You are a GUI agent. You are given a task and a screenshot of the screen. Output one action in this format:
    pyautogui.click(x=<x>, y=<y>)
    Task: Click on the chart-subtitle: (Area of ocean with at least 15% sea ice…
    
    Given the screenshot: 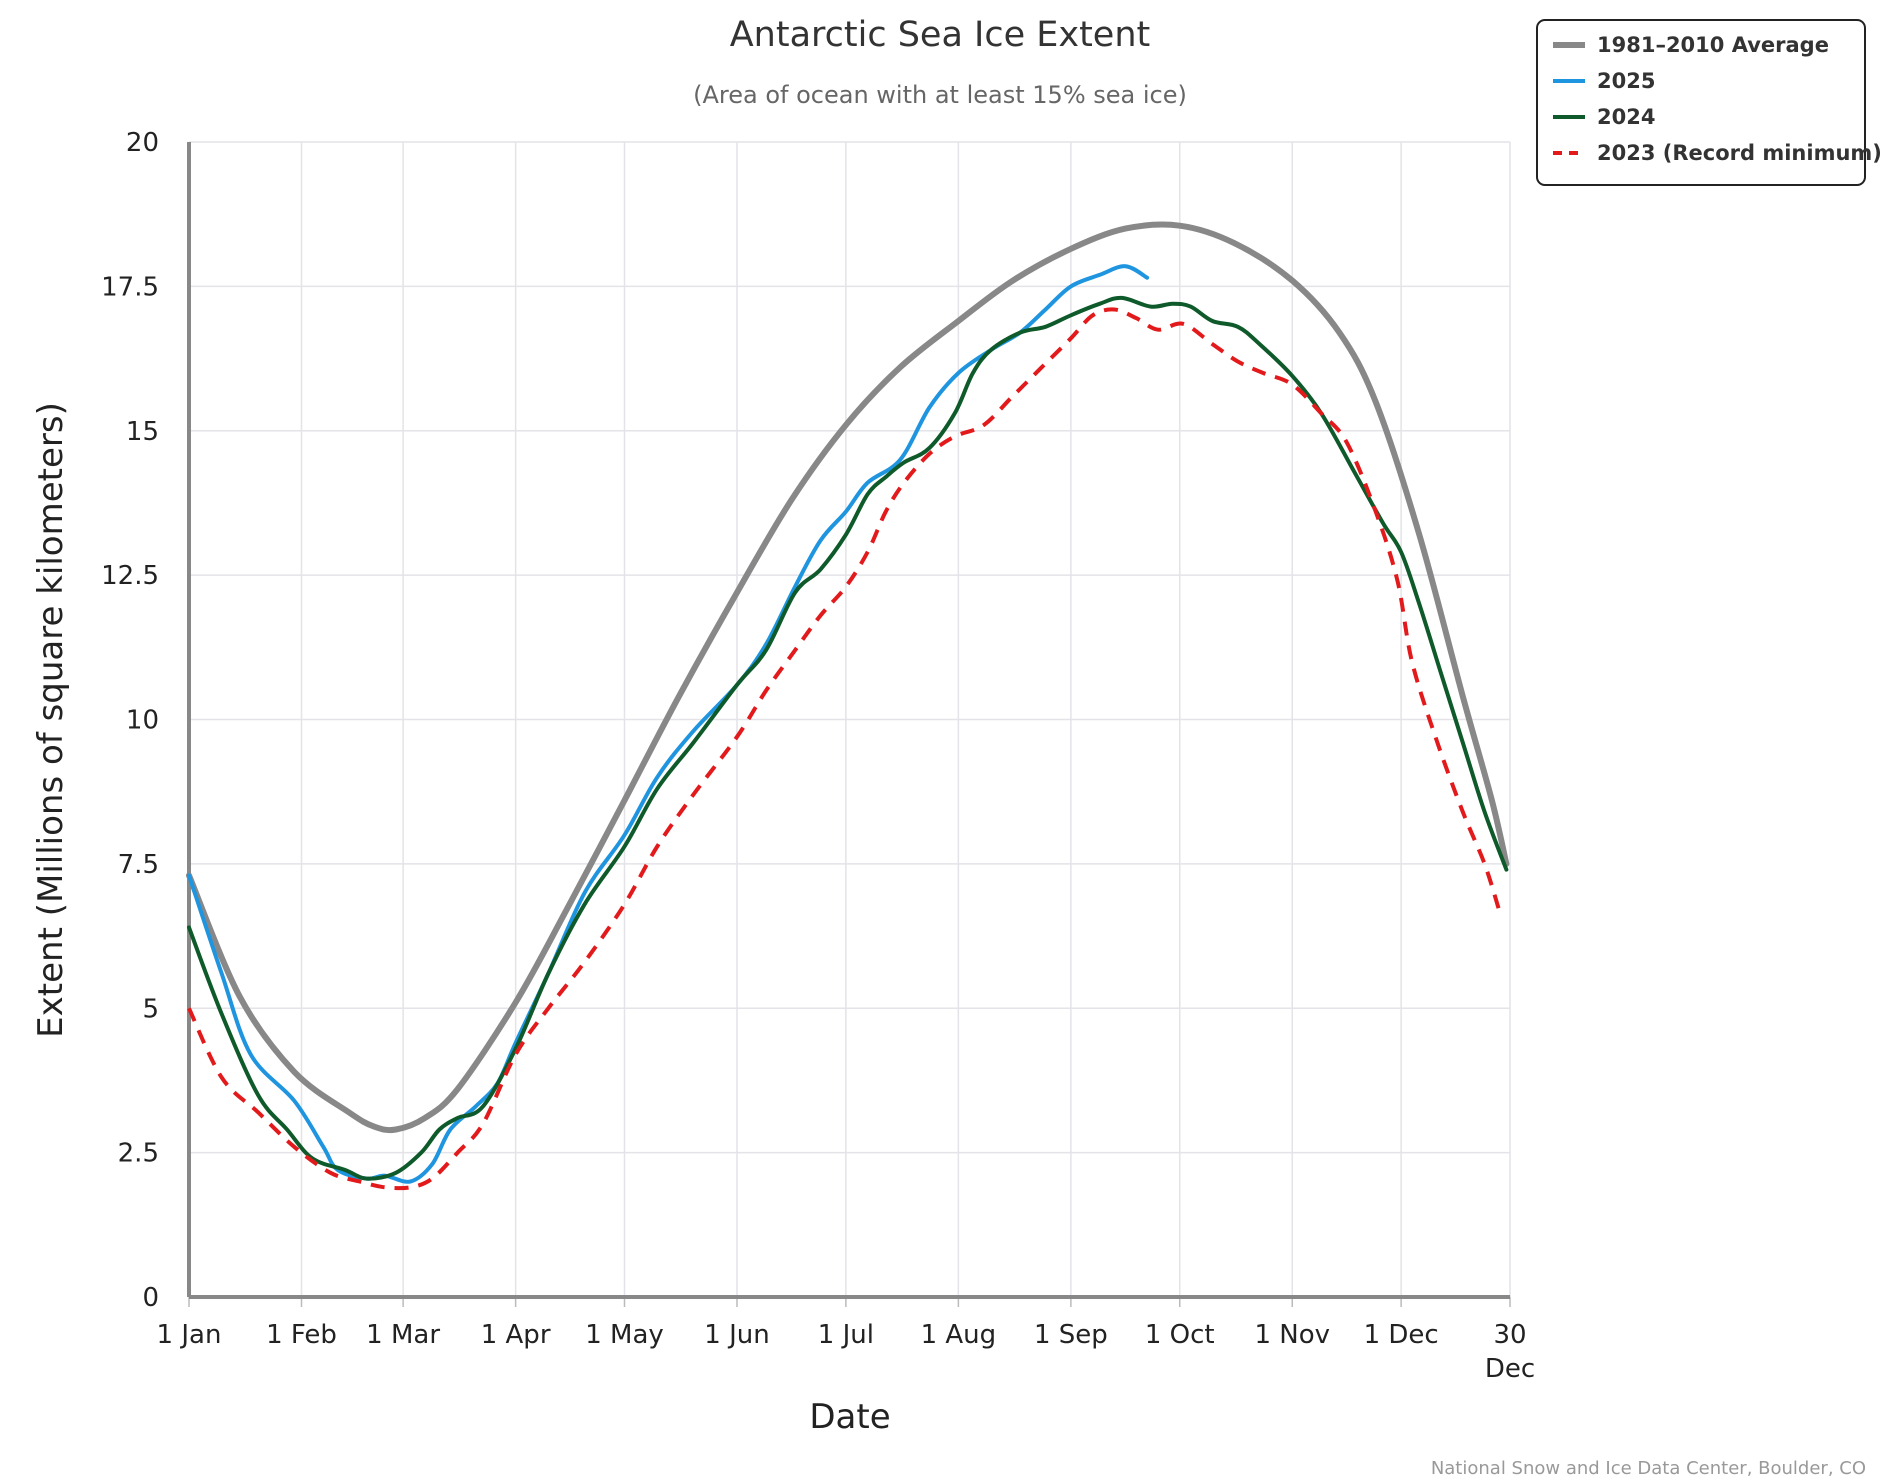 What is the action you would take?
    pyautogui.click(x=940, y=95)
    